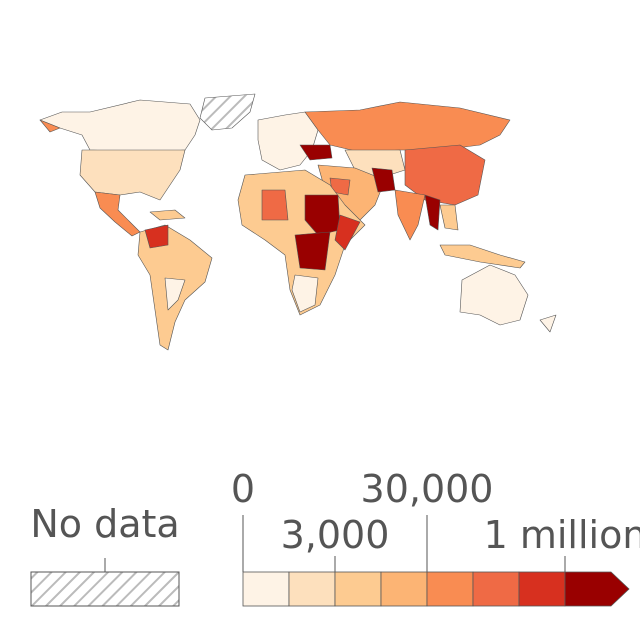  I want to click on legend-tick-label: 1 million, so click(562, 535).